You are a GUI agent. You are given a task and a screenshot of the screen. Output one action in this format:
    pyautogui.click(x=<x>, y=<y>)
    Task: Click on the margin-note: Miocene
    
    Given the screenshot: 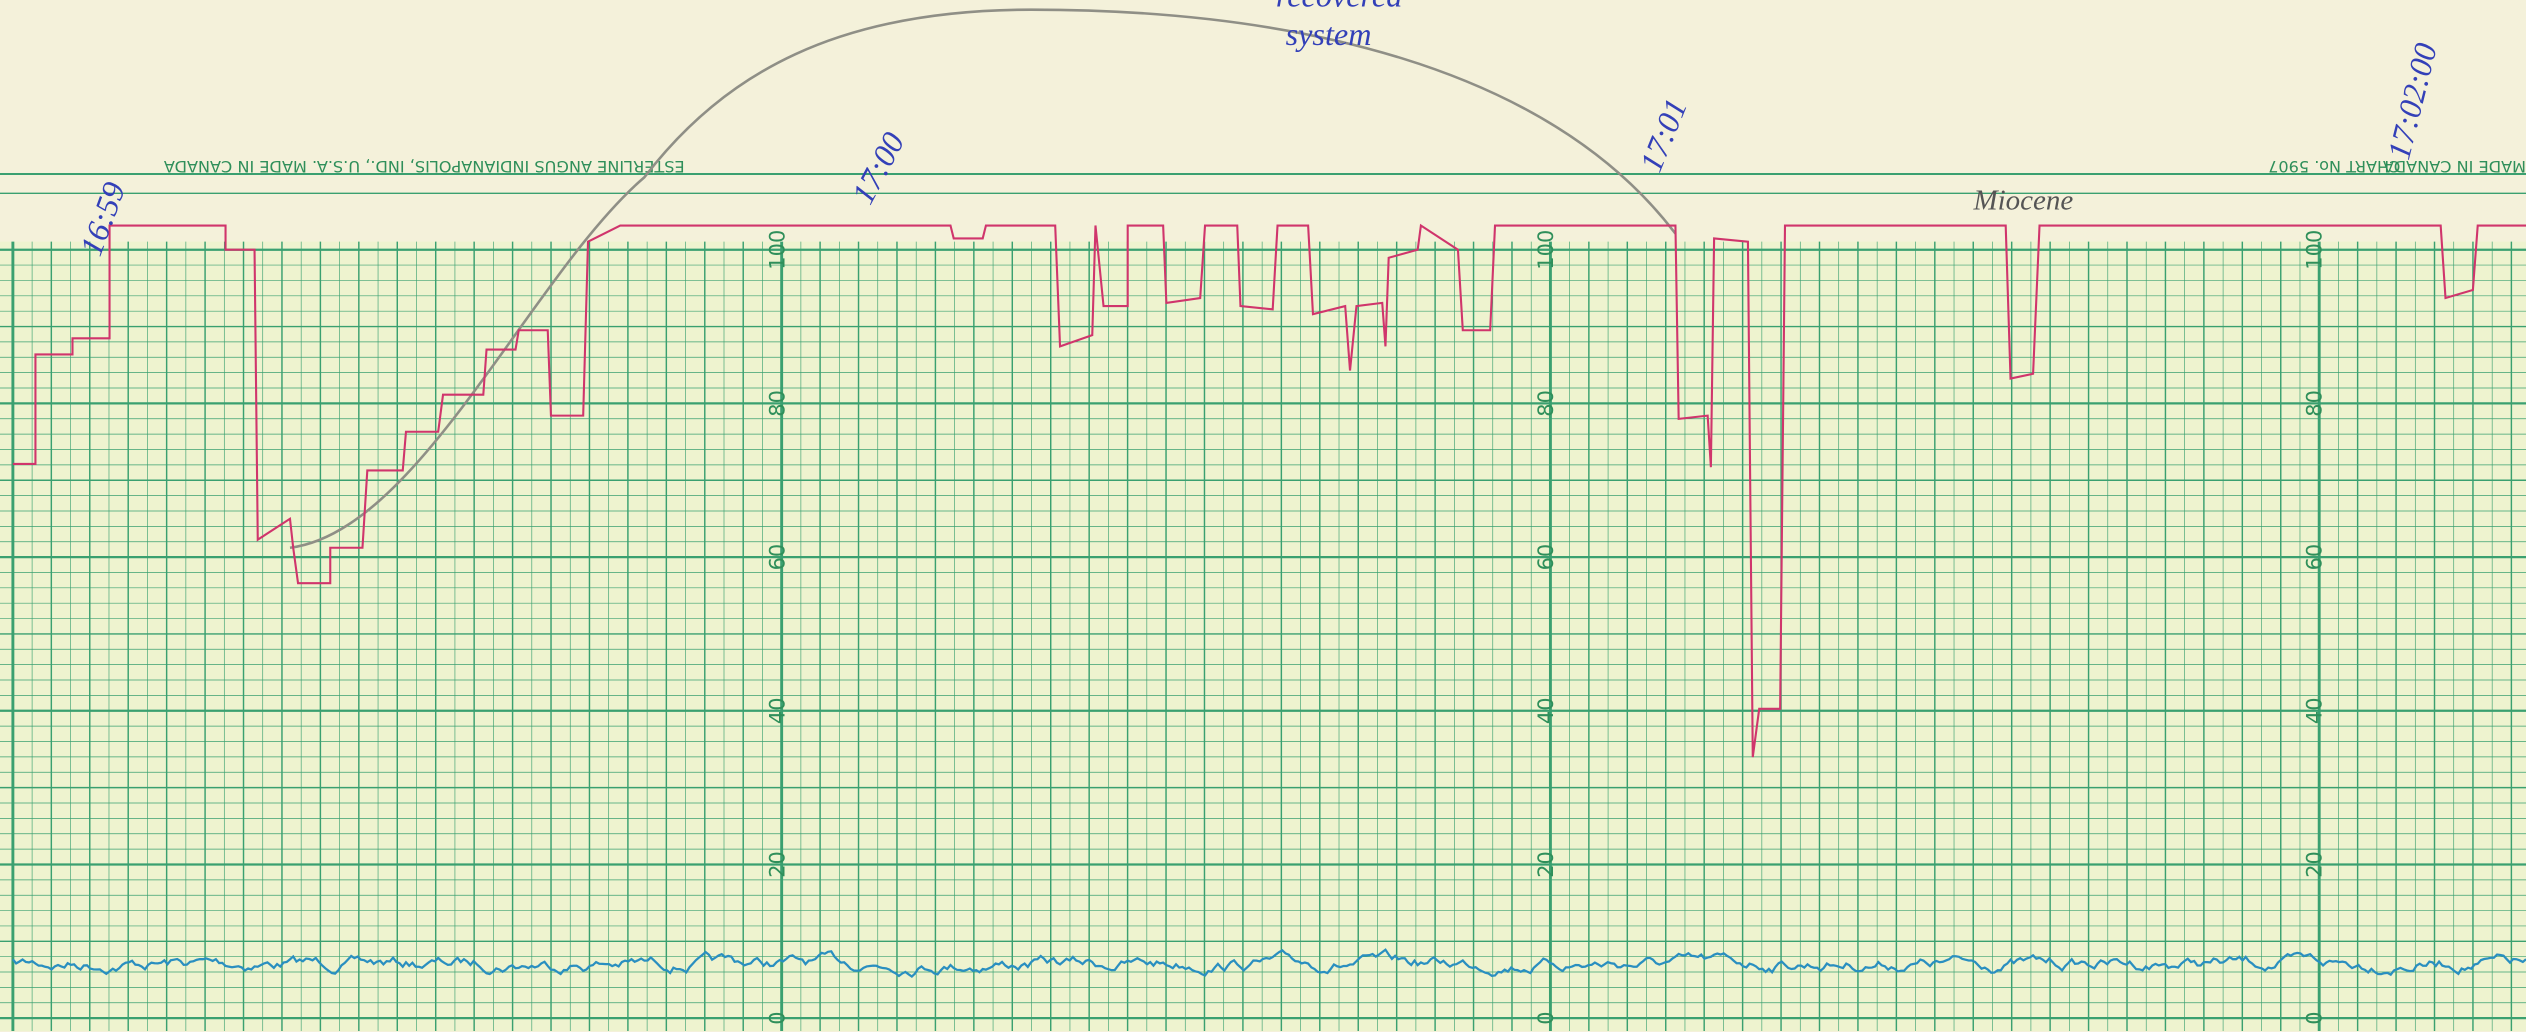 What is the action you would take?
    pyautogui.click(x=2022, y=200)
    